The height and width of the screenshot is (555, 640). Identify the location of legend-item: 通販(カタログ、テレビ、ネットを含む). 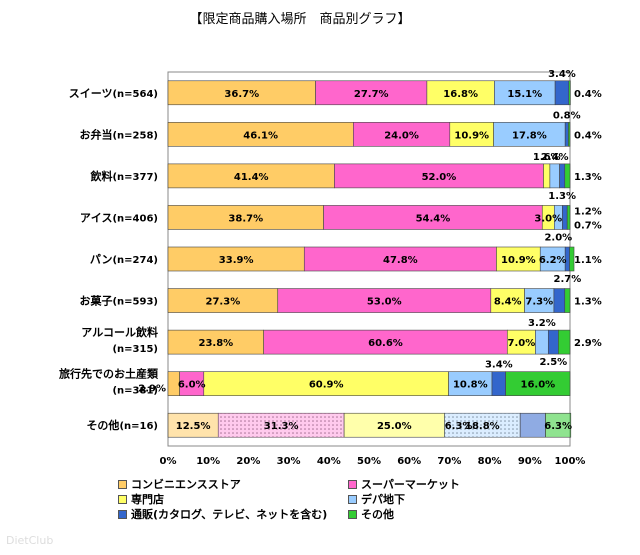
(222, 514).